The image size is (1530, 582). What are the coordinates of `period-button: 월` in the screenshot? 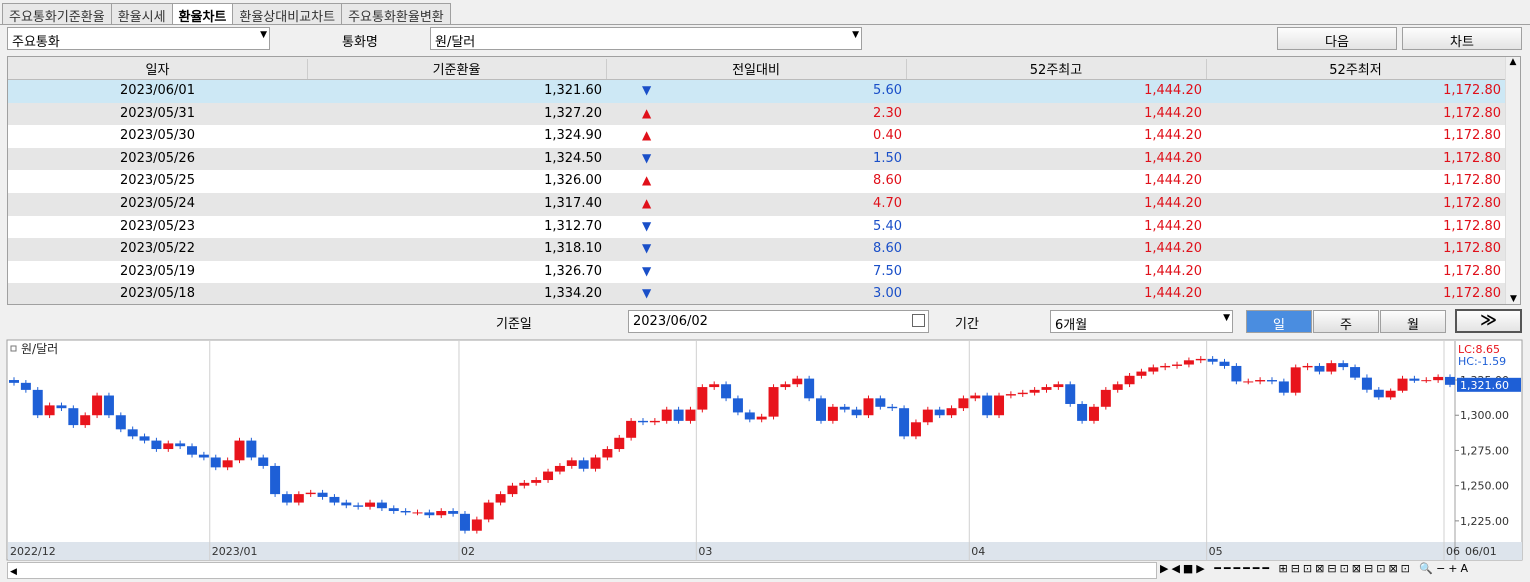 It's located at (1413, 321).